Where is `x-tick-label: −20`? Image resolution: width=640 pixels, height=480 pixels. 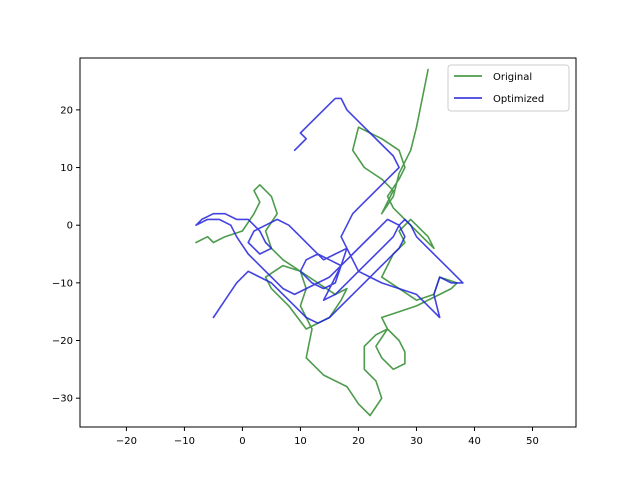 x-tick-label: −20 is located at coordinates (126, 441).